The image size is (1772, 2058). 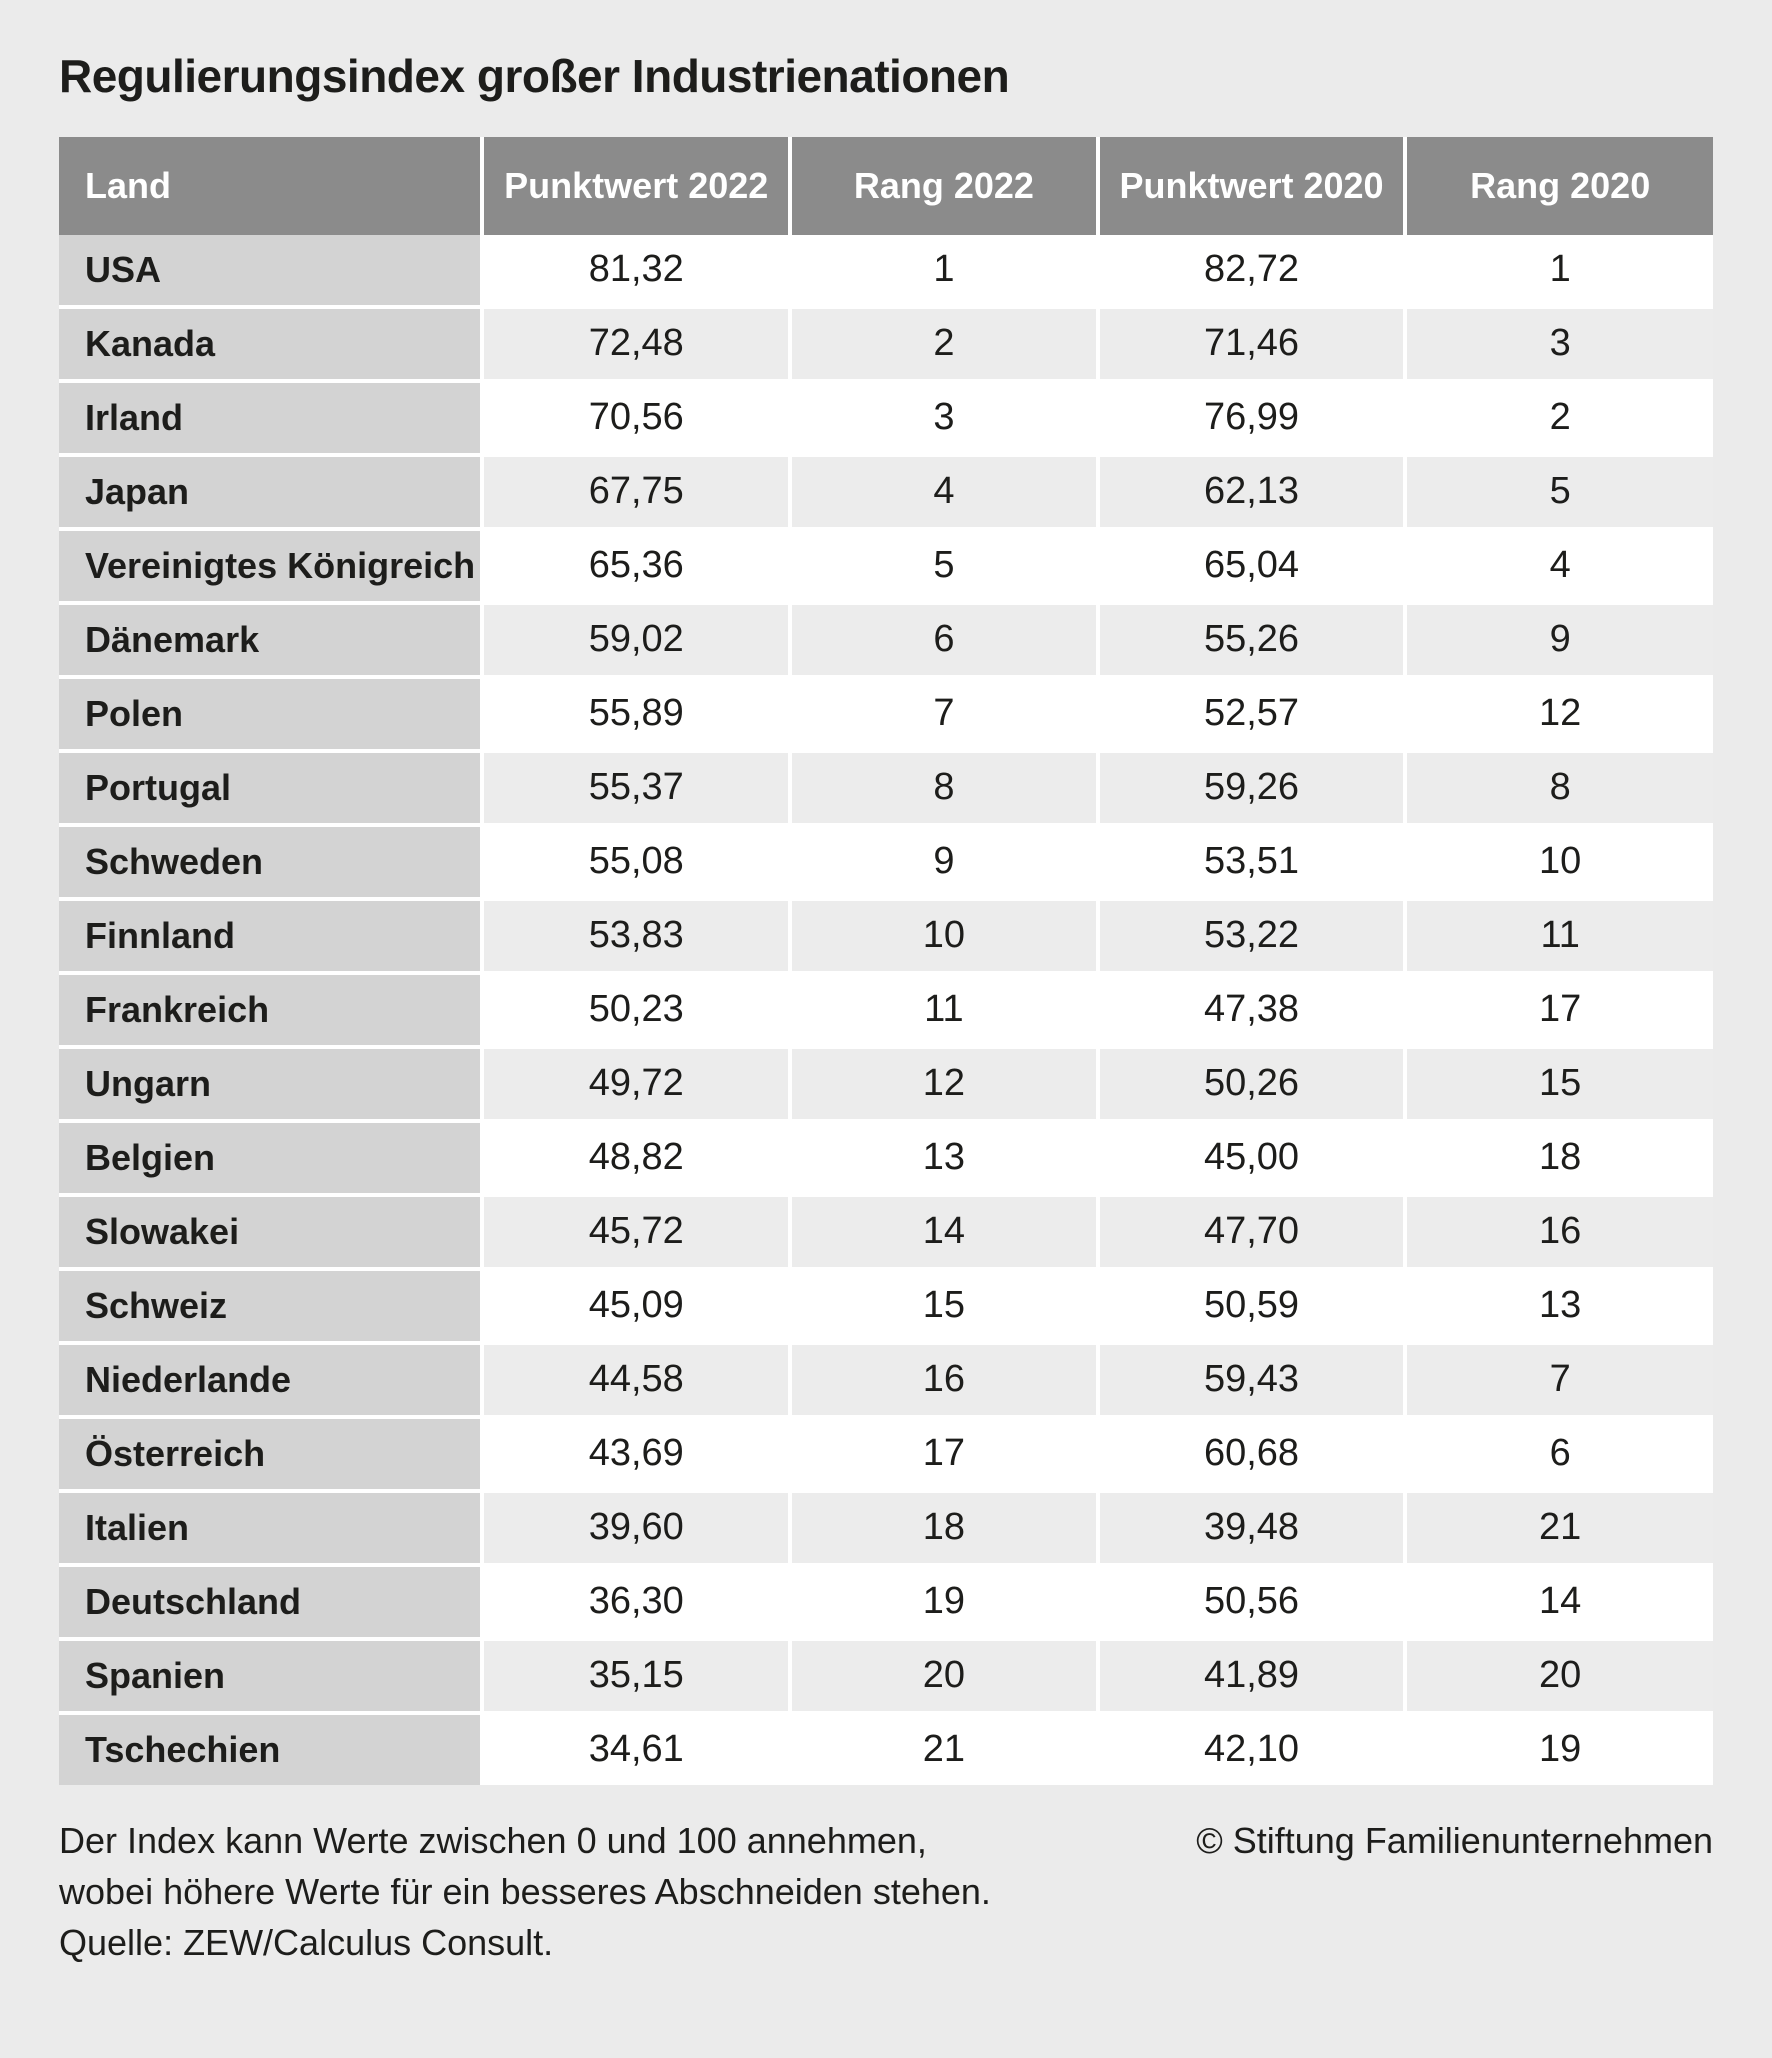 What do you see at coordinates (635, 1082) in the screenshot?
I see `punktwert-2022-cell: 49,72` at bounding box center [635, 1082].